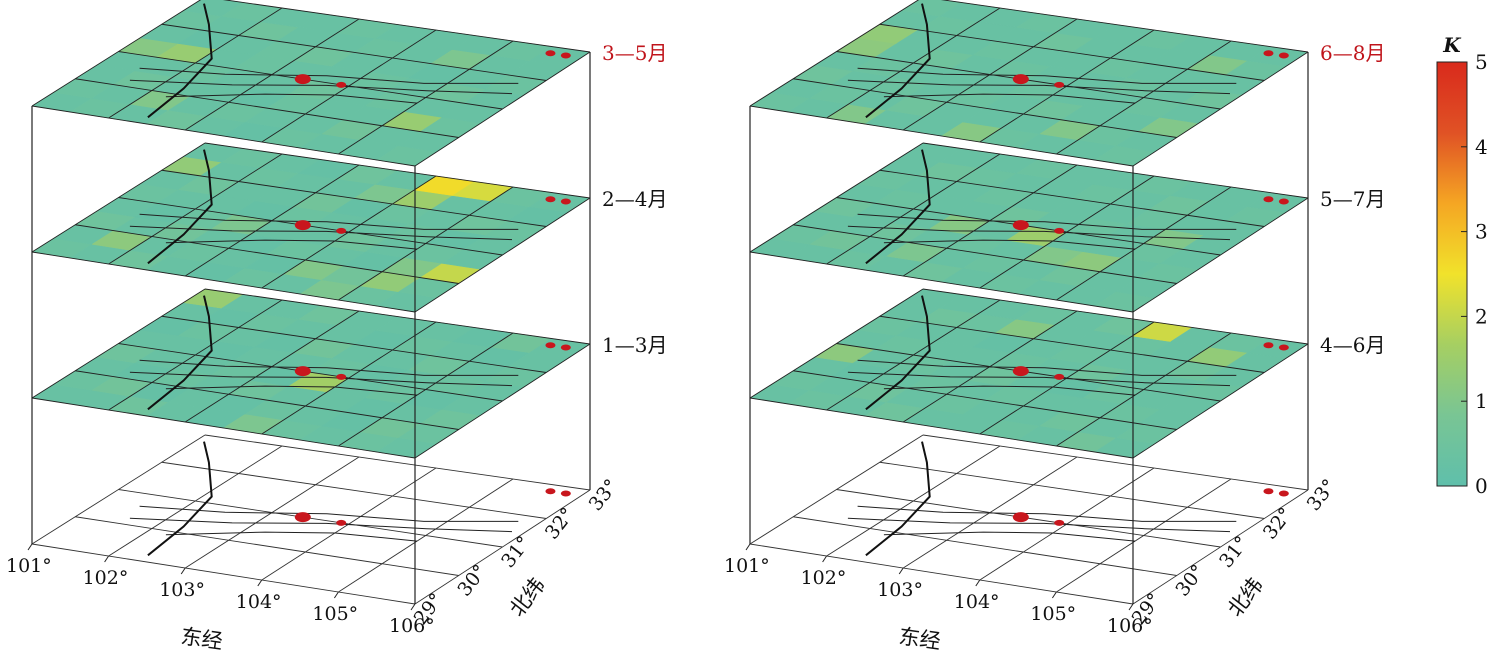 Image resolution: width=1500 pixels, height=660 pixels. What do you see at coordinates (1352, 345) in the screenshot?
I see `panel-label: 4—6月` at bounding box center [1352, 345].